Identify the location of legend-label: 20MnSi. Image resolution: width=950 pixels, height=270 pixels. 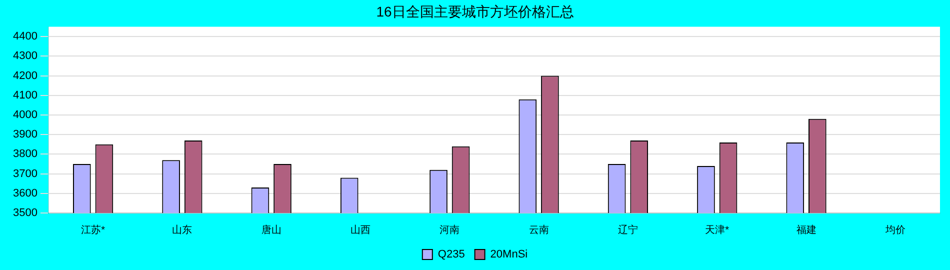
(509, 254).